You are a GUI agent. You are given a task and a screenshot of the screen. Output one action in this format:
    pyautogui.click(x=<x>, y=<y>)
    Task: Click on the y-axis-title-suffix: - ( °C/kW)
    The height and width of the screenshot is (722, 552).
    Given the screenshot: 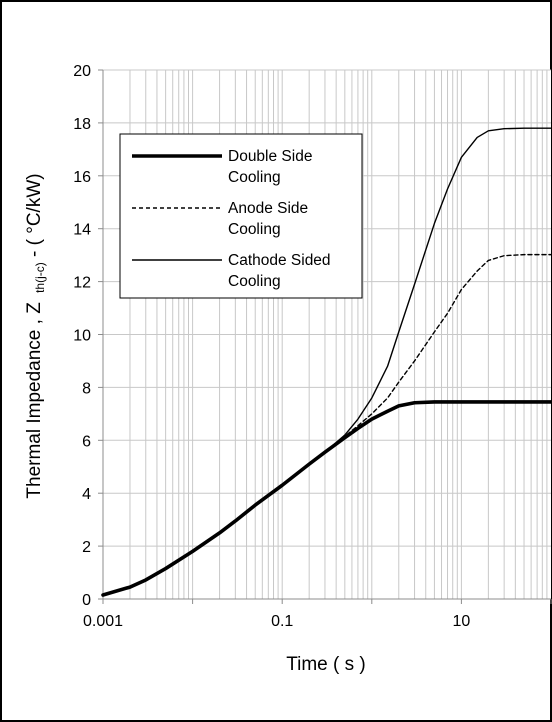 What is the action you would take?
    pyautogui.click(x=34, y=215)
    